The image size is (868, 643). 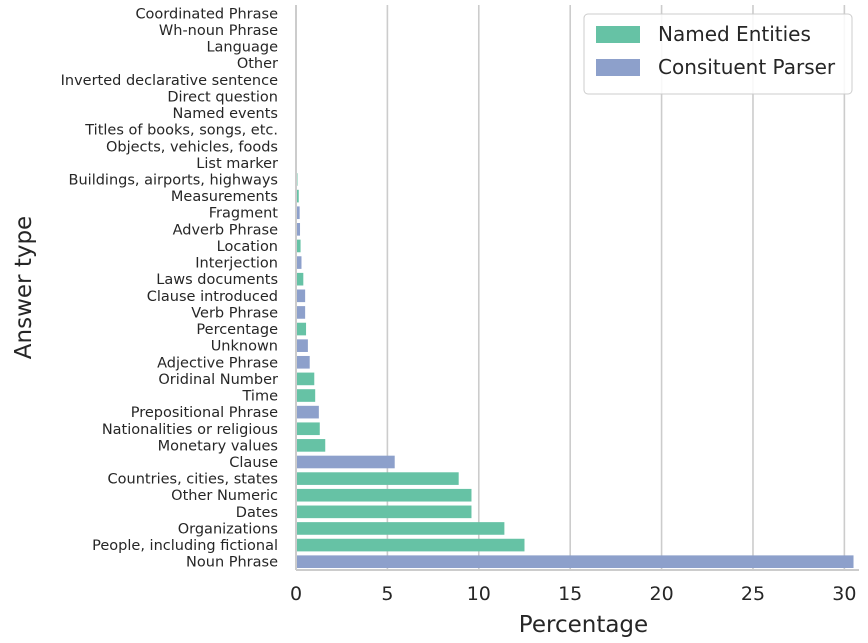 I want to click on y-tick-label: Measurements, so click(x=224, y=197).